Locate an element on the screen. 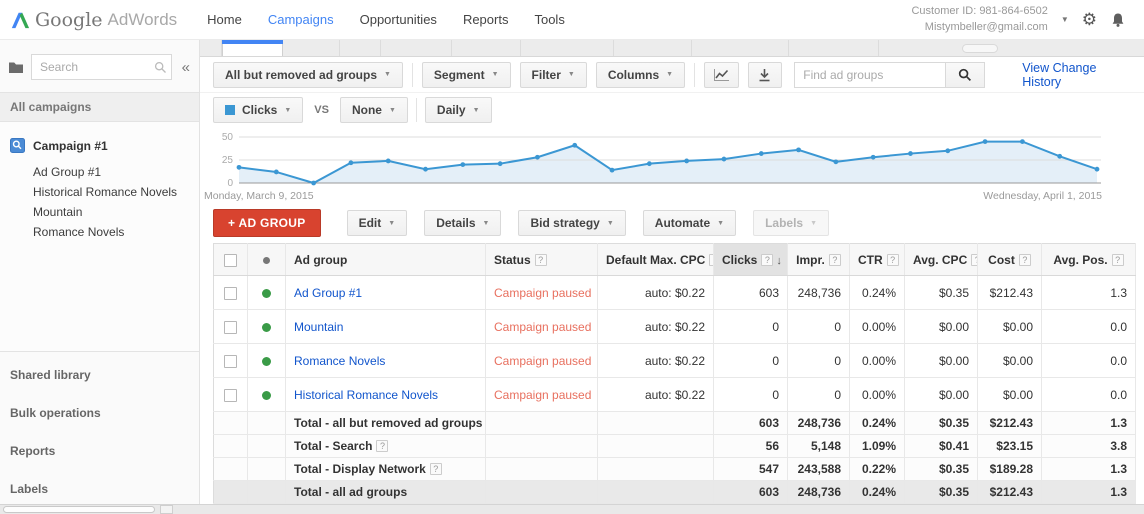 This screenshot has height=514, width=1144. column-header-cost: Cost? is located at coordinates (1009, 259).